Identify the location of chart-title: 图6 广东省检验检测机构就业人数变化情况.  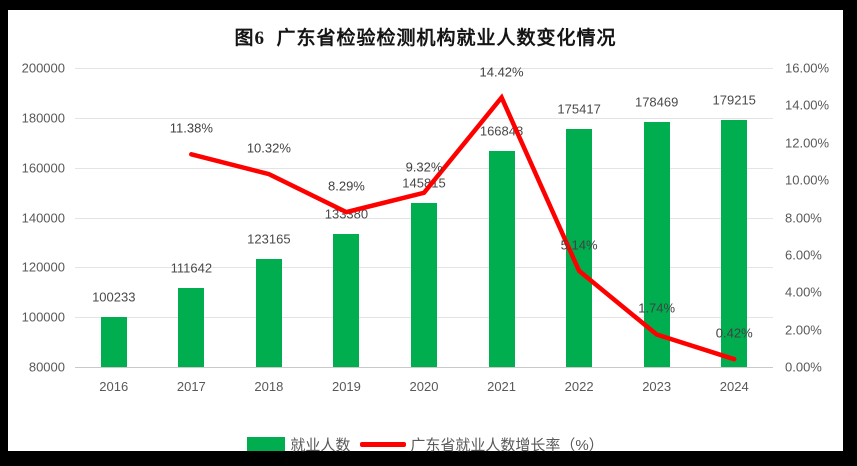
(425, 38).